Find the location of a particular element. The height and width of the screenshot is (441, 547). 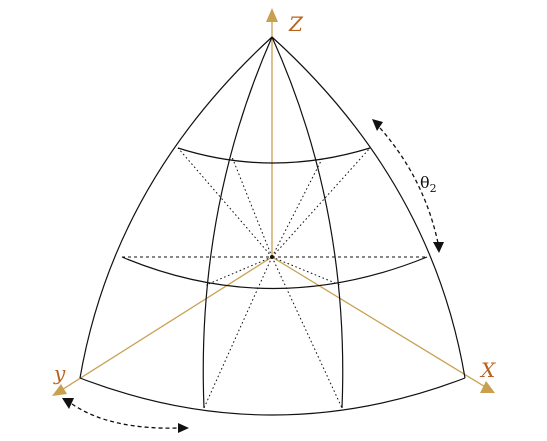

outer-arc-bottom is located at coordinates (272, 396).